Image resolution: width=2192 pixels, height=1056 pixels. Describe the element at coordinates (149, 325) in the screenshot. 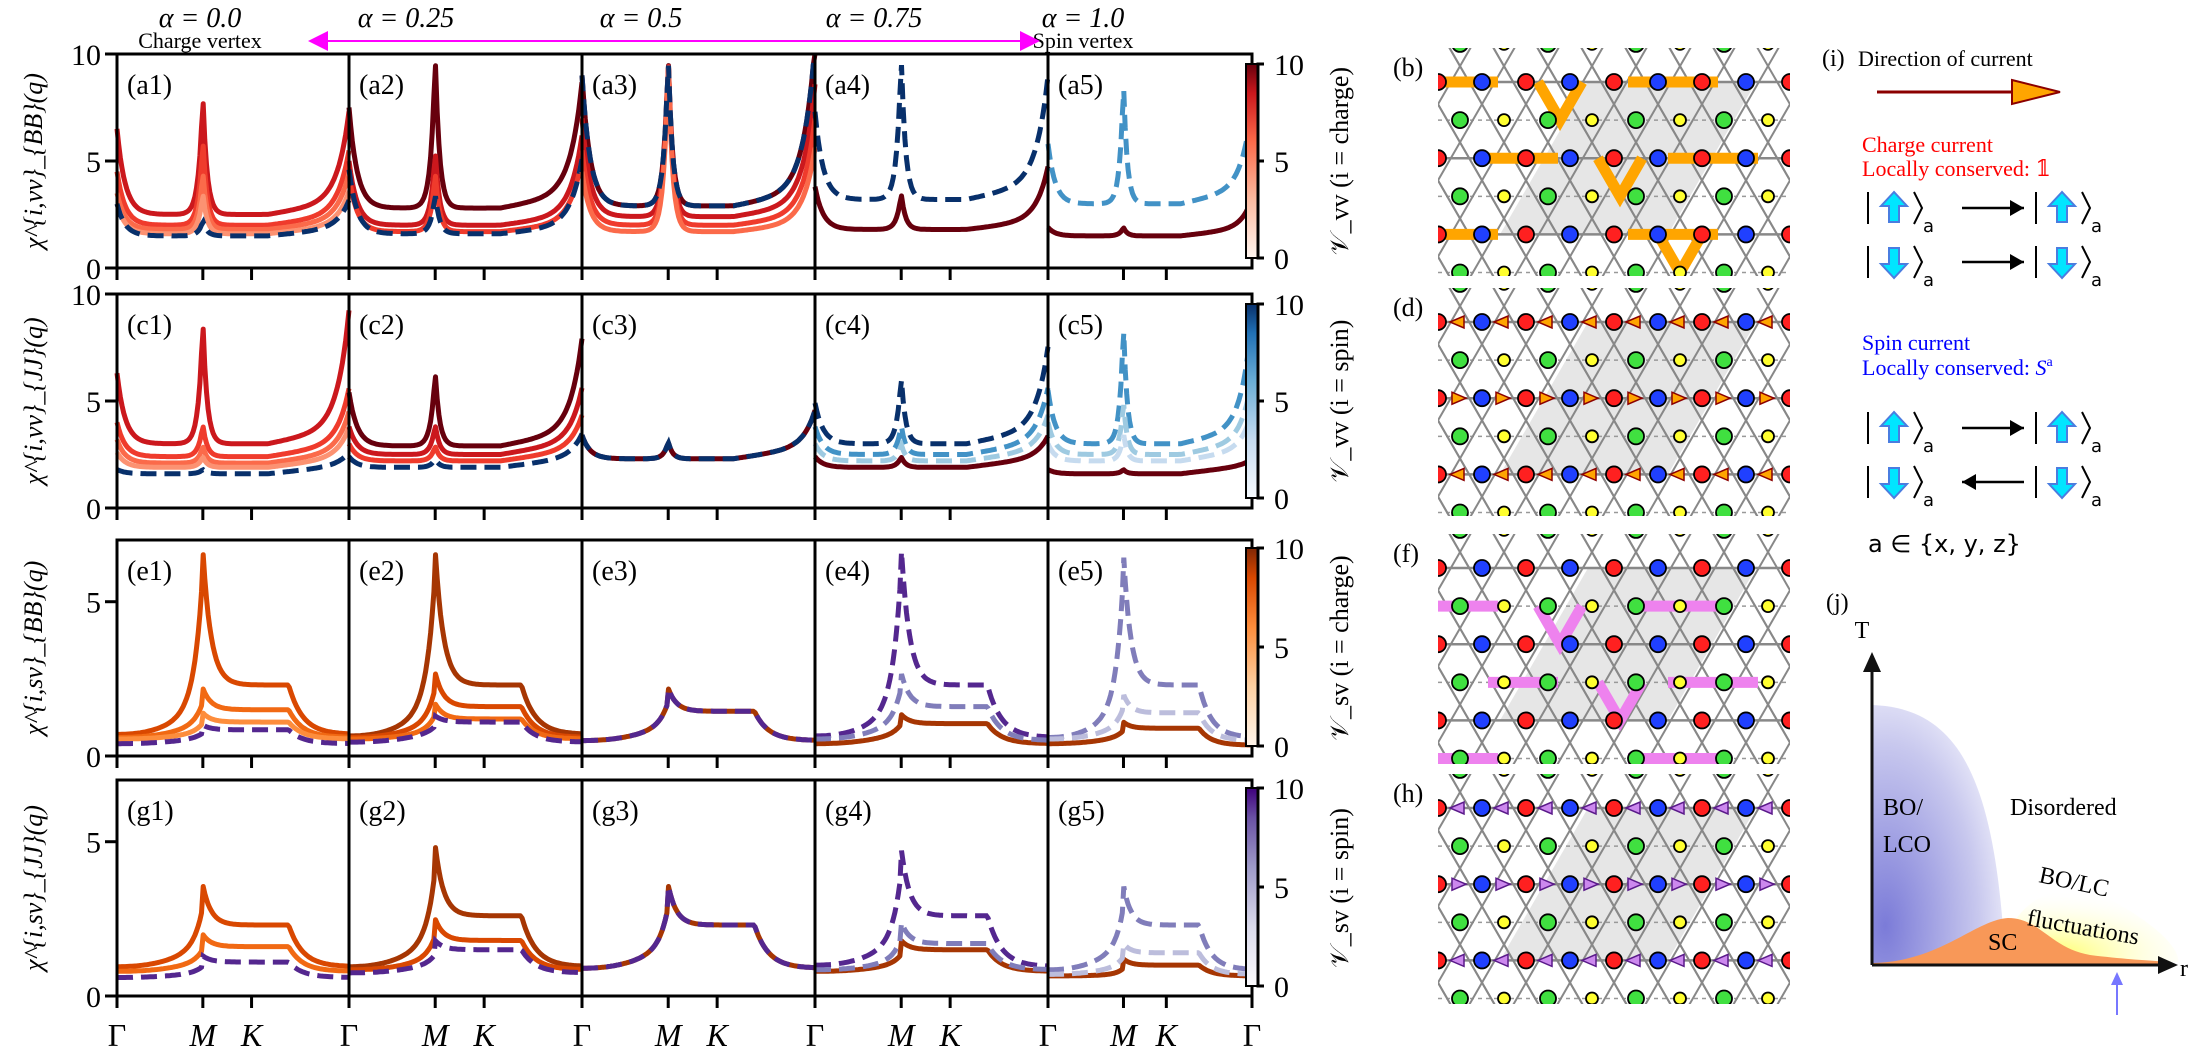

I see `panel-label: (c1)` at that location.